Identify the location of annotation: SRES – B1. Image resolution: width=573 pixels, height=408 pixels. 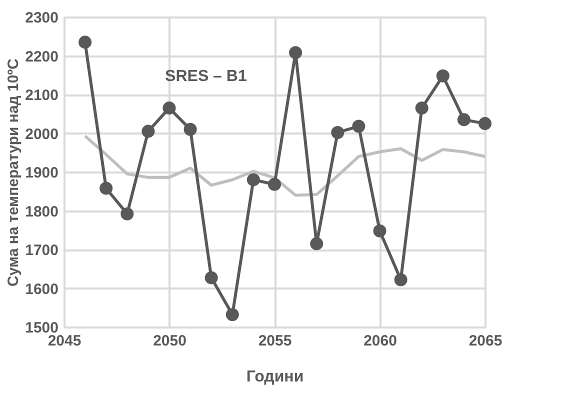
(206, 76).